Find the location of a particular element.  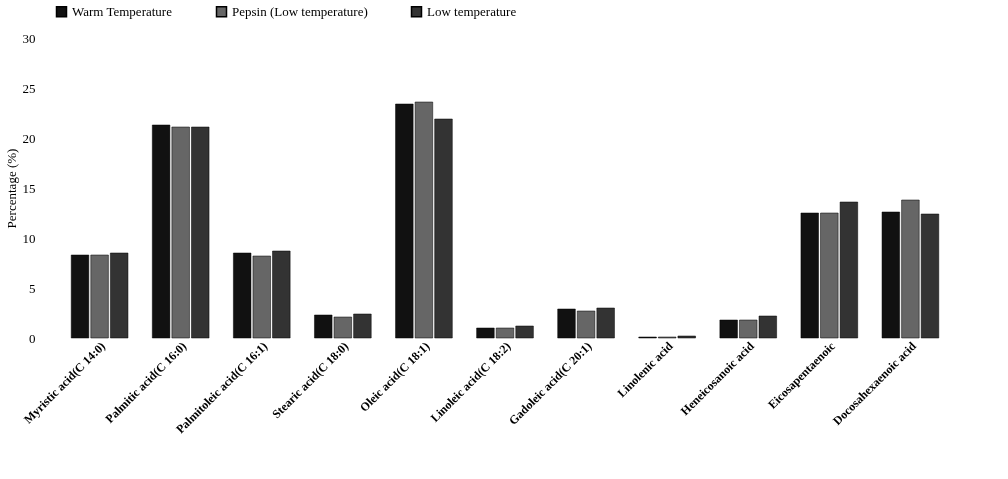

y-tick-label: 5 is located at coordinates (32, 288).